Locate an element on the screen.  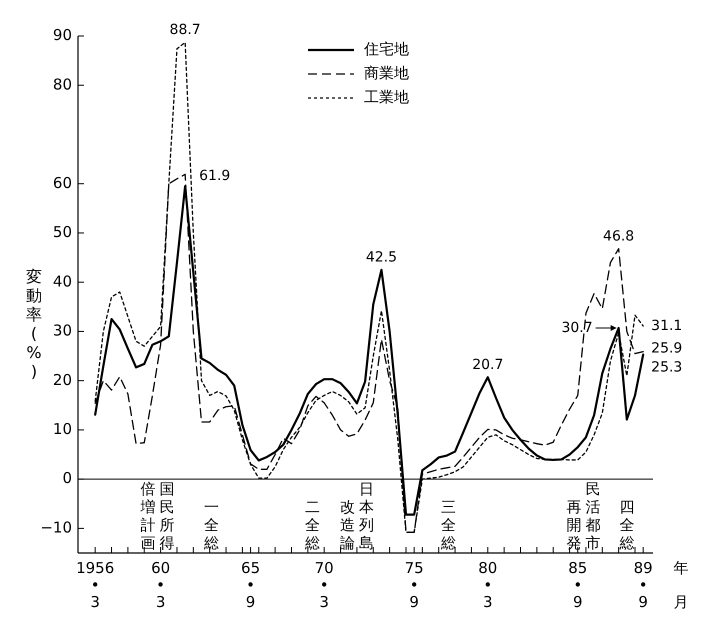
annotation: 三全総 is located at coordinates (448, 525).